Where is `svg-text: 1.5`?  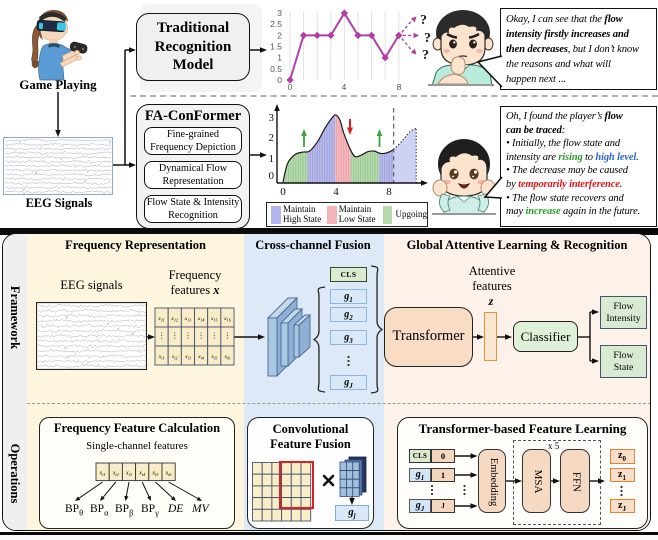
svg-text: 1.5 is located at coordinates (276, 47).